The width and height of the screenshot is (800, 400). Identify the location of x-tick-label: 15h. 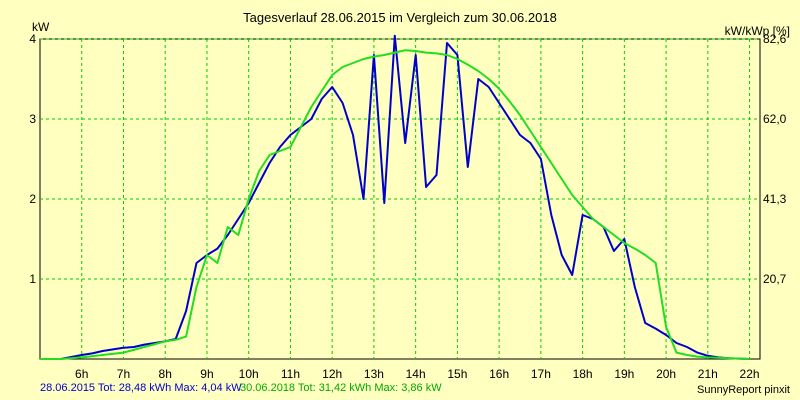
(457, 374).